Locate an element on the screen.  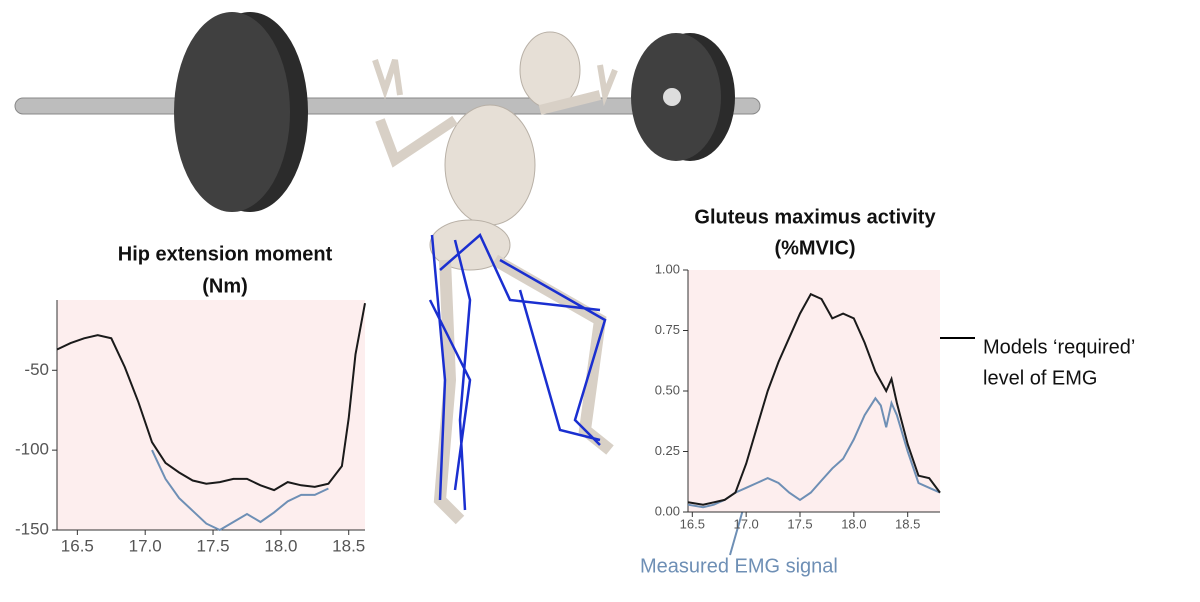
chart-subtitle: (%MVIC) is located at coordinates (814, 248).